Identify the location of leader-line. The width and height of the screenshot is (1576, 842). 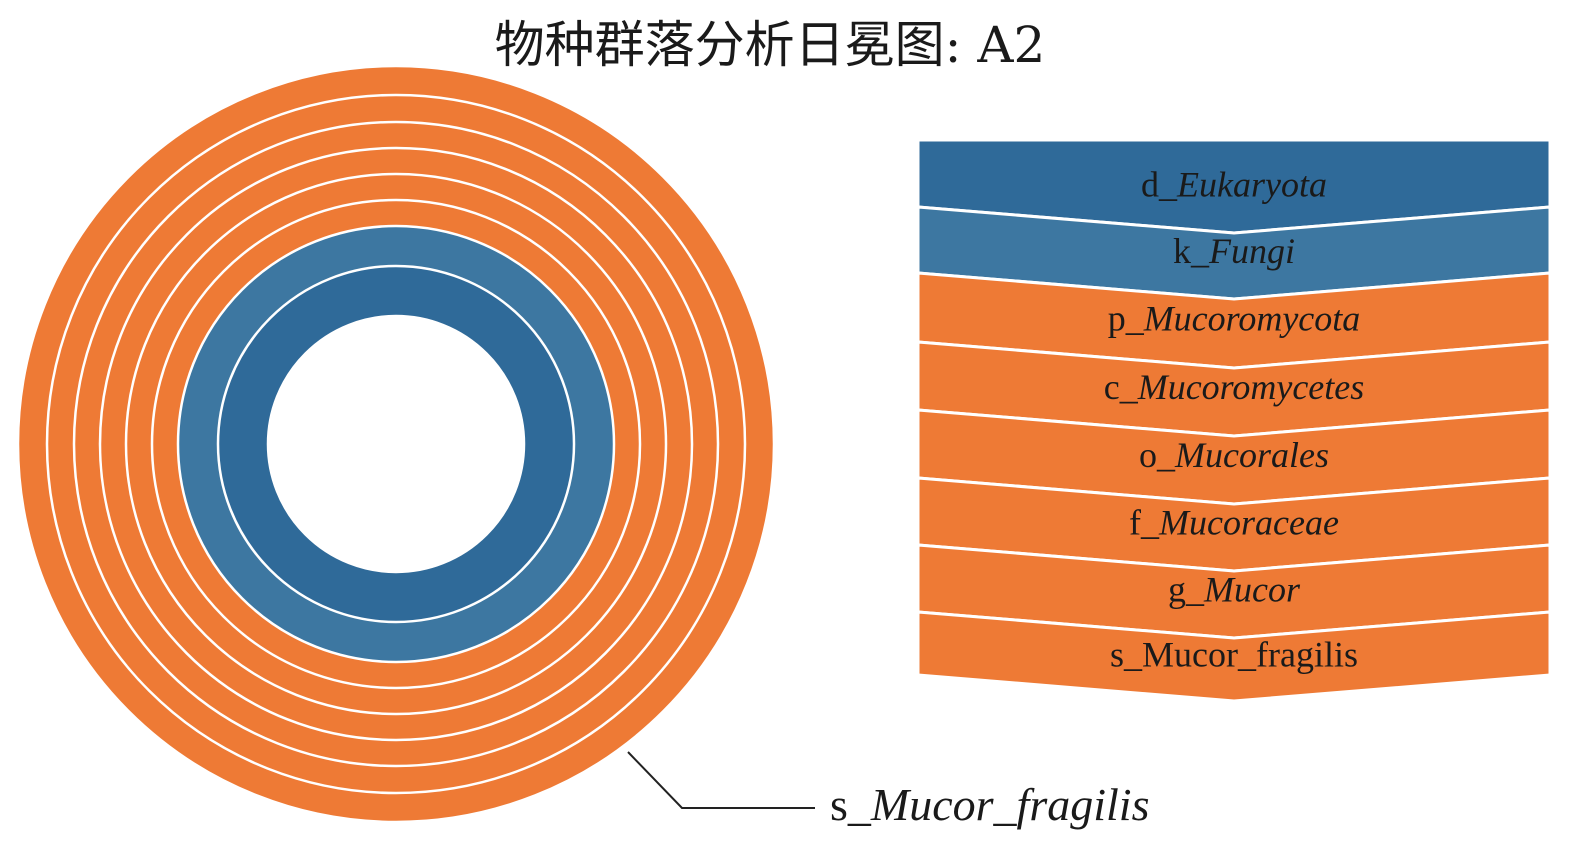
(721, 780).